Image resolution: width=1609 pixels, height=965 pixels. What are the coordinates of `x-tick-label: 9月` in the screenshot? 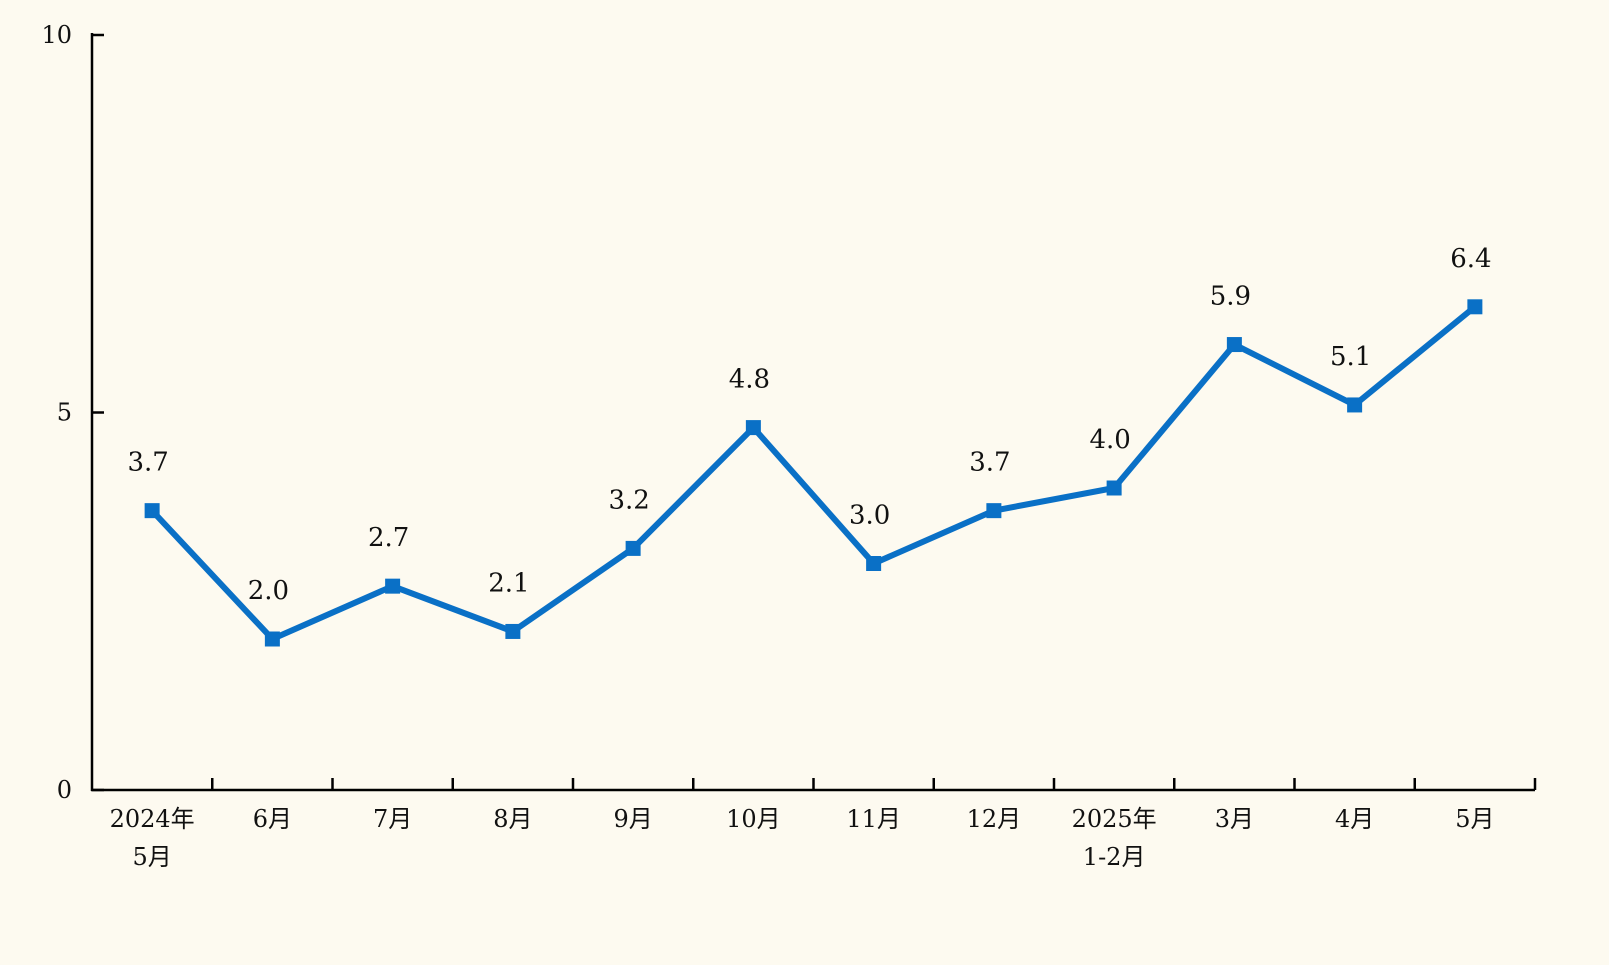 It's located at (632, 819).